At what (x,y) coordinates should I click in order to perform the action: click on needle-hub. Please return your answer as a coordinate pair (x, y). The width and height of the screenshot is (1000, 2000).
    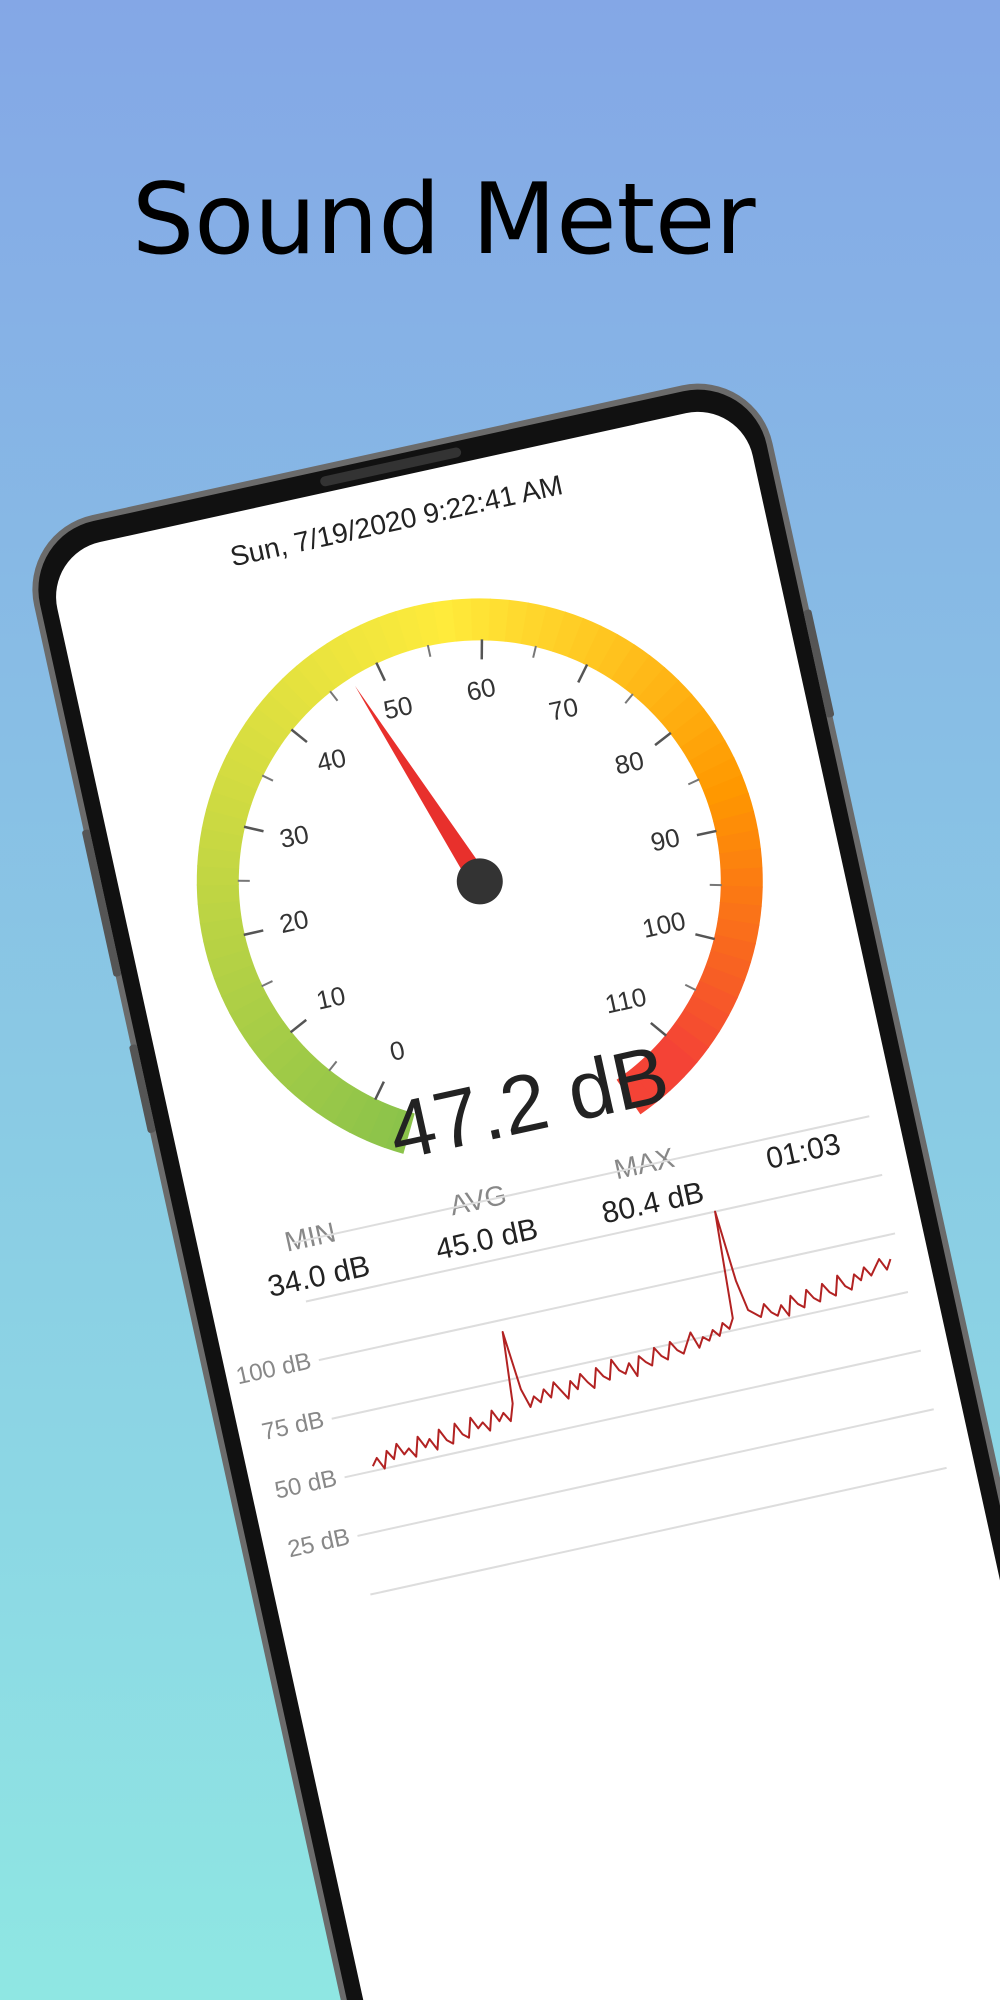
    Looking at the image, I should click on (479, 881).